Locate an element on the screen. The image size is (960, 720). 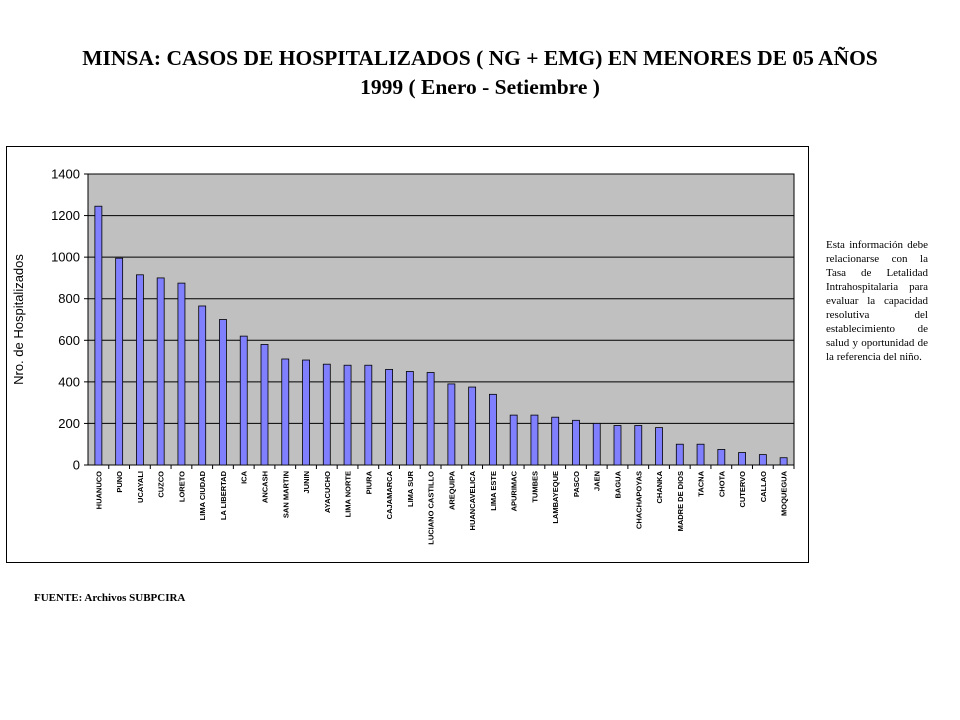
x-tick-label: ANCASH is located at coordinates (265, 487).